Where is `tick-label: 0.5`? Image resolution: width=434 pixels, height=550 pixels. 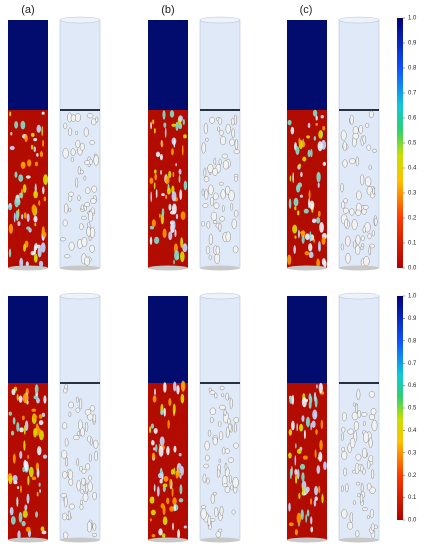 tick-label: 0.5 is located at coordinates (412, 144).